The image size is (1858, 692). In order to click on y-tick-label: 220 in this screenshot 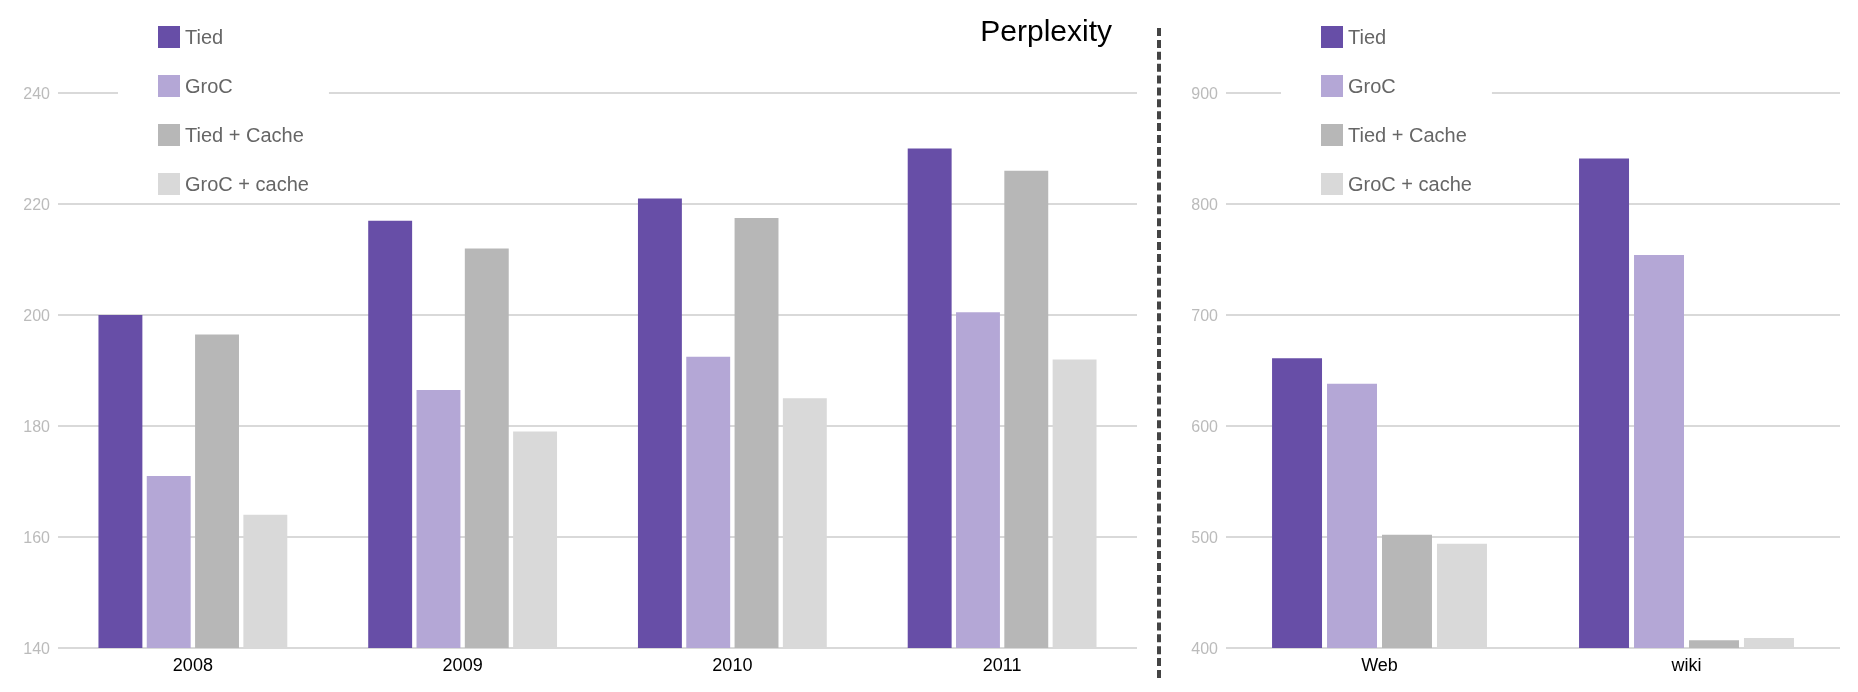, I will do `click(37, 204)`.